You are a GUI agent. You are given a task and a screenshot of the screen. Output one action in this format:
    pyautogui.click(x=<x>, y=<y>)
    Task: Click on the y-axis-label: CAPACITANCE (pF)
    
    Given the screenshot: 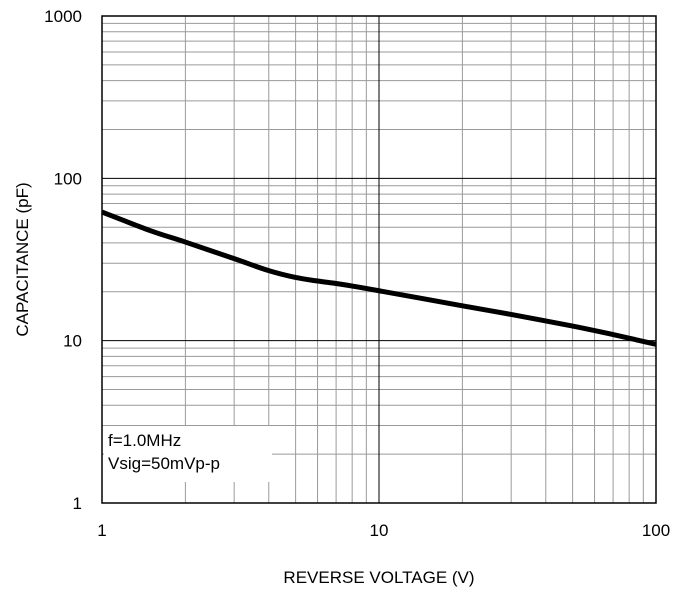 What is the action you would take?
    pyautogui.click(x=22, y=259)
    